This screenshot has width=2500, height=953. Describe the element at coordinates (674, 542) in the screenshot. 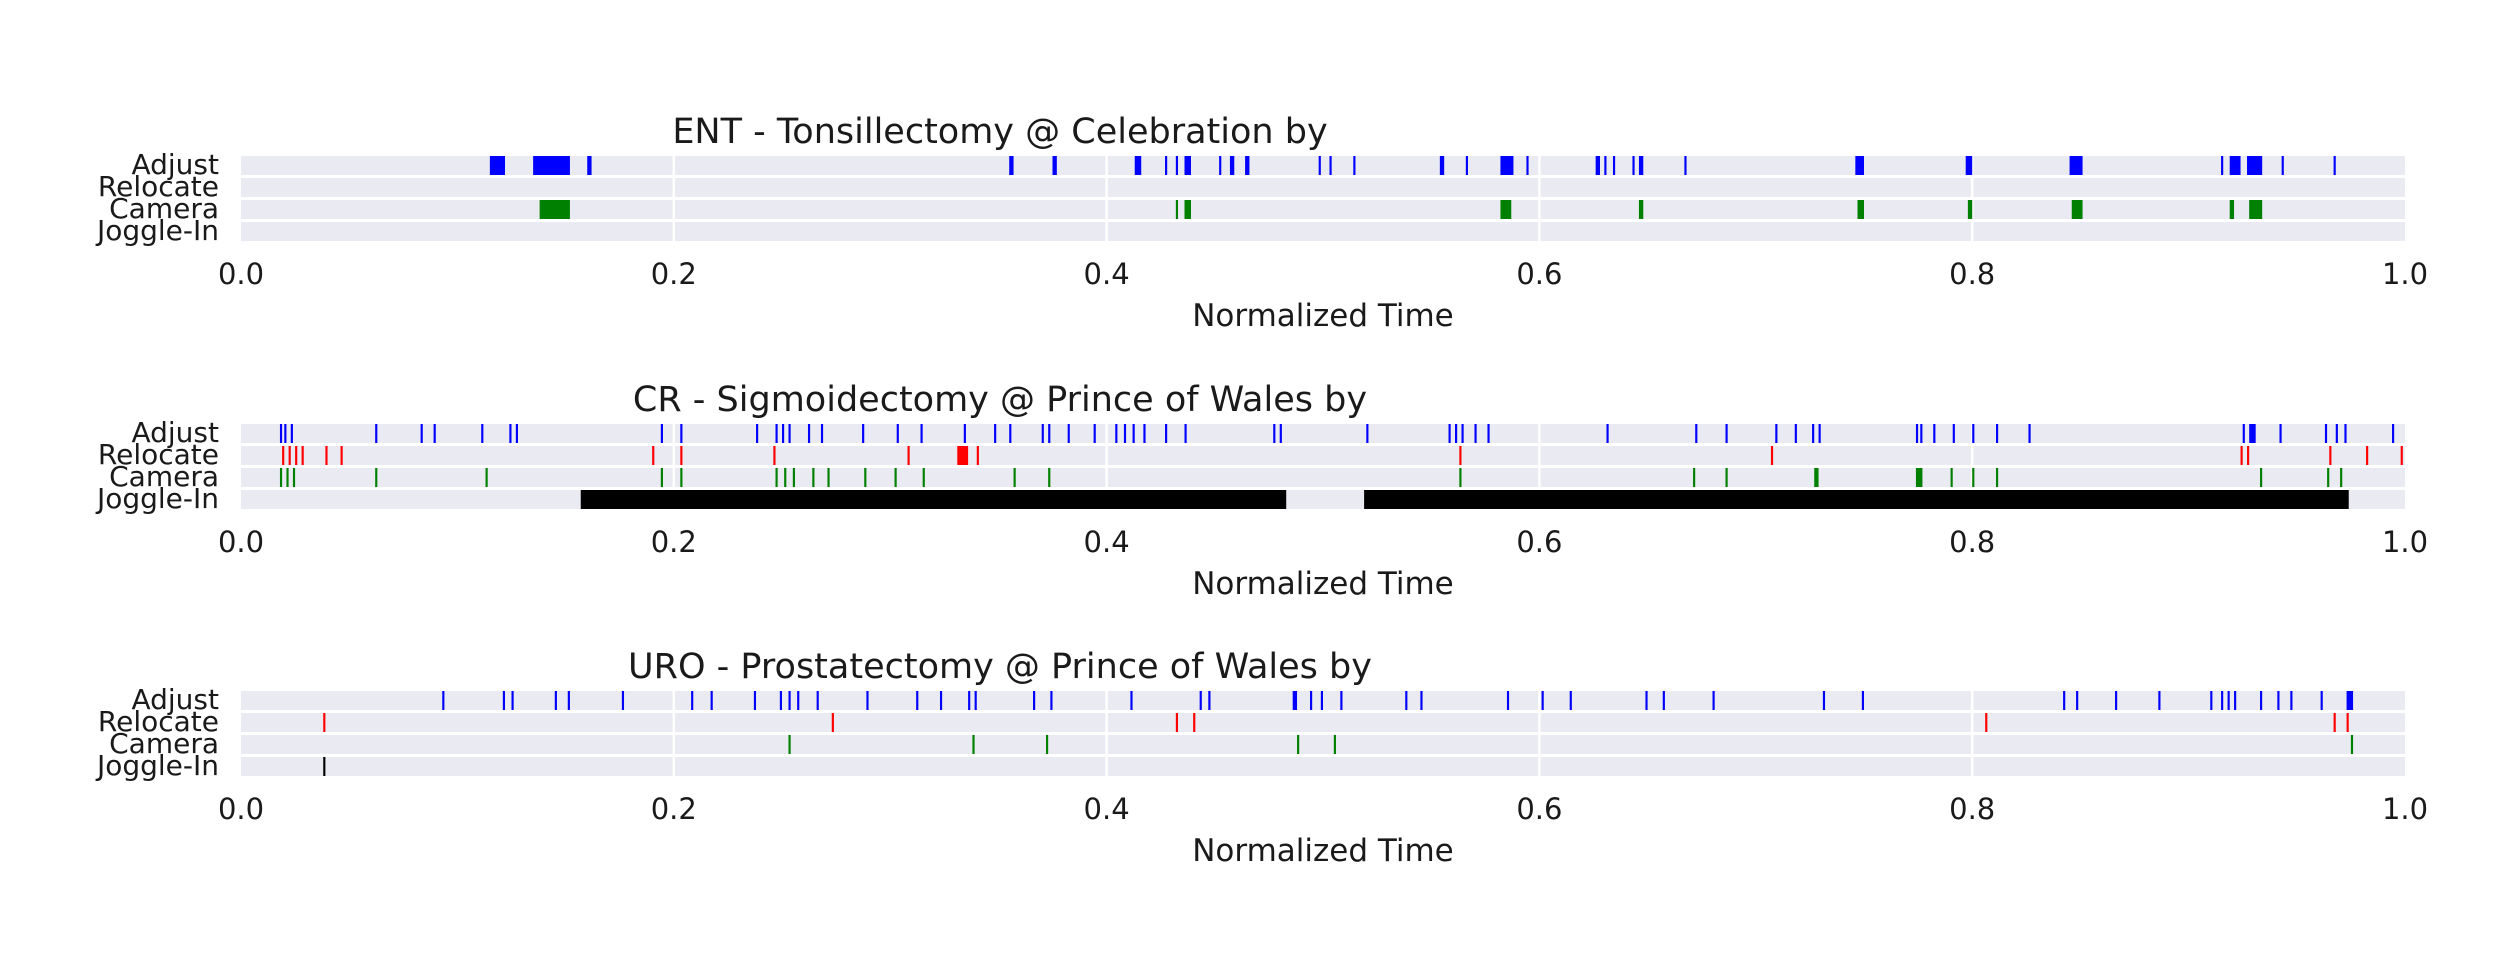

I see `x-tick-label: 0.2` at that location.